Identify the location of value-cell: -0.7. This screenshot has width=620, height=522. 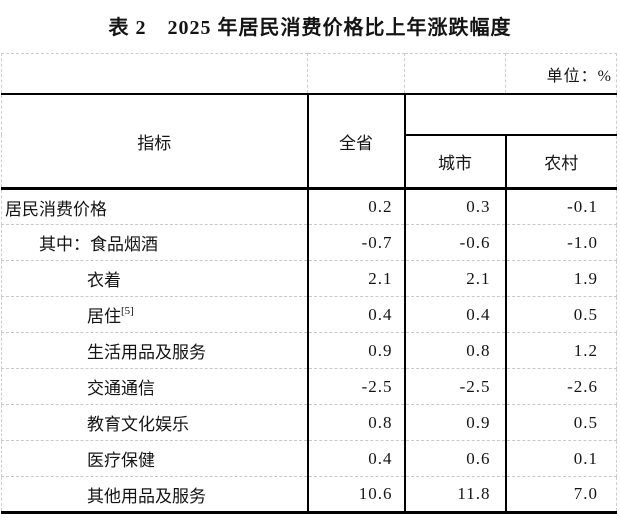
(356, 242).